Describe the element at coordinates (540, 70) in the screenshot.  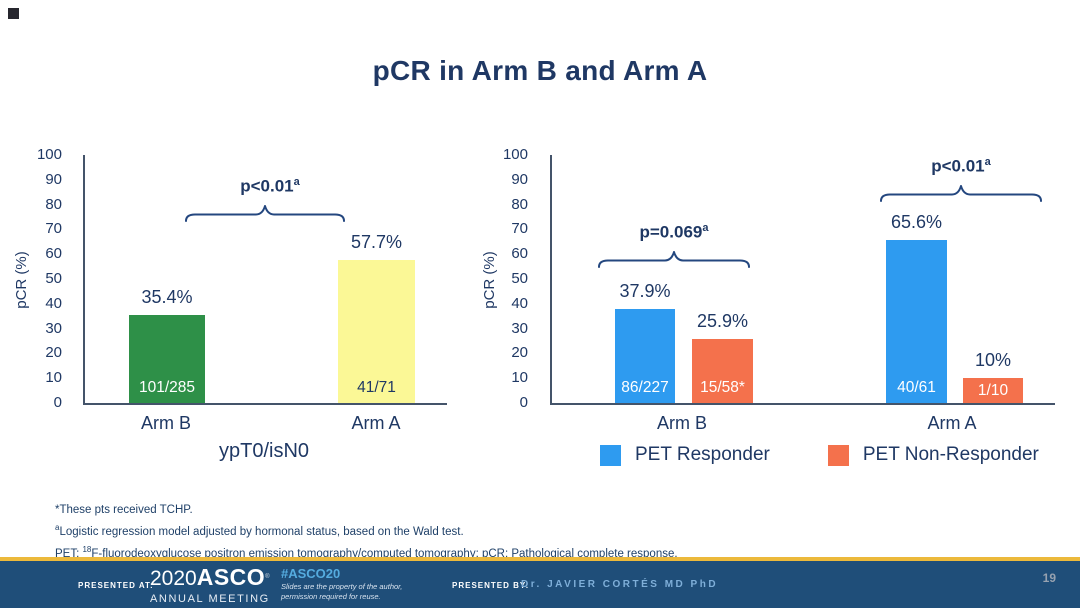
I see `slide-title: pCR in Arm B and Arm A` at that location.